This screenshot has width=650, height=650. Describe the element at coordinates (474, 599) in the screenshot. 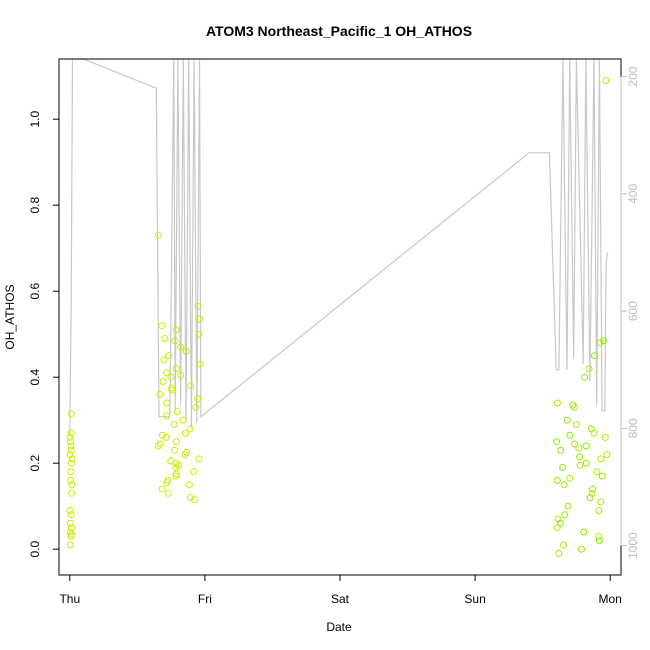

I see `x-tick-label: Sun` at that location.